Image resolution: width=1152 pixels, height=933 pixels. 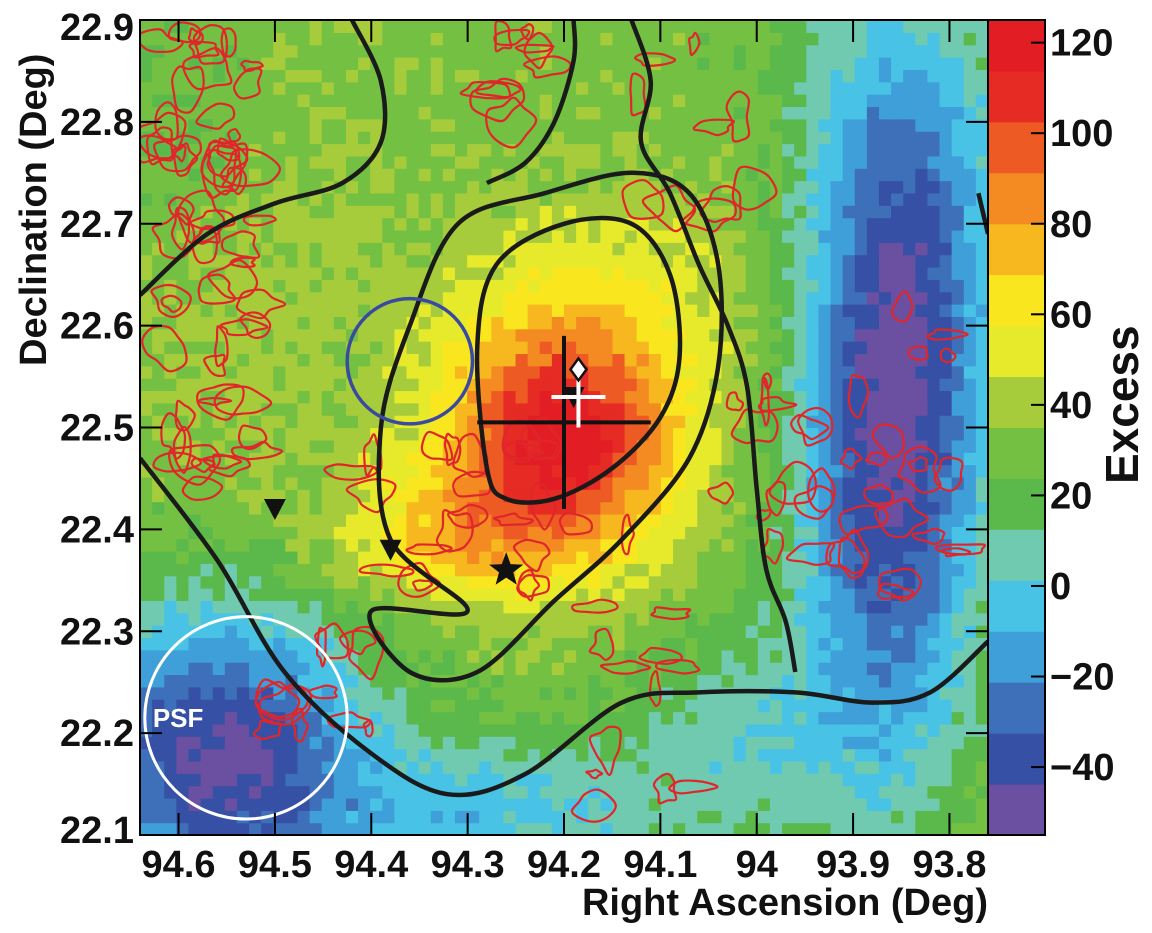 What do you see at coordinates (97, 28) in the screenshot?
I see `y-tick-label: 22.9` at bounding box center [97, 28].